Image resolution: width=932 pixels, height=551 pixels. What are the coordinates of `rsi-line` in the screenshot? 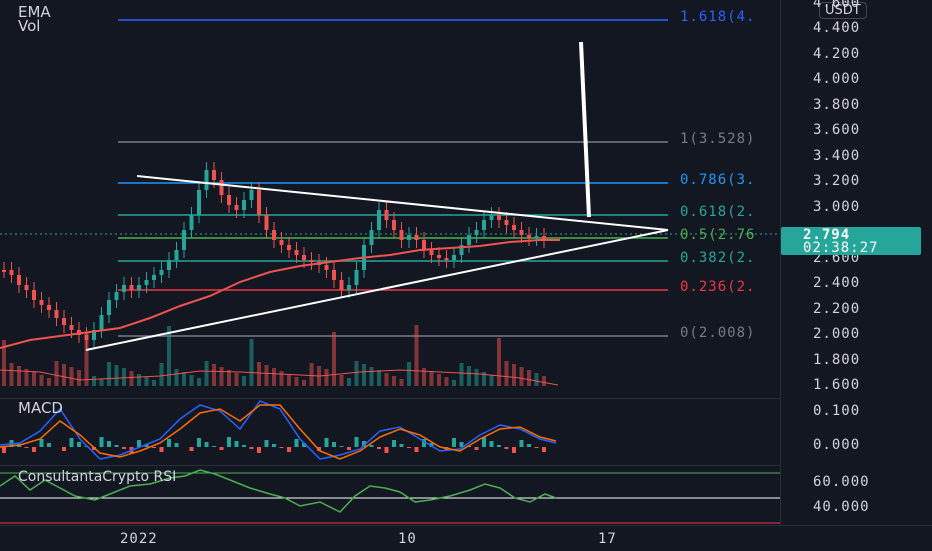 It's located at (278, 491).